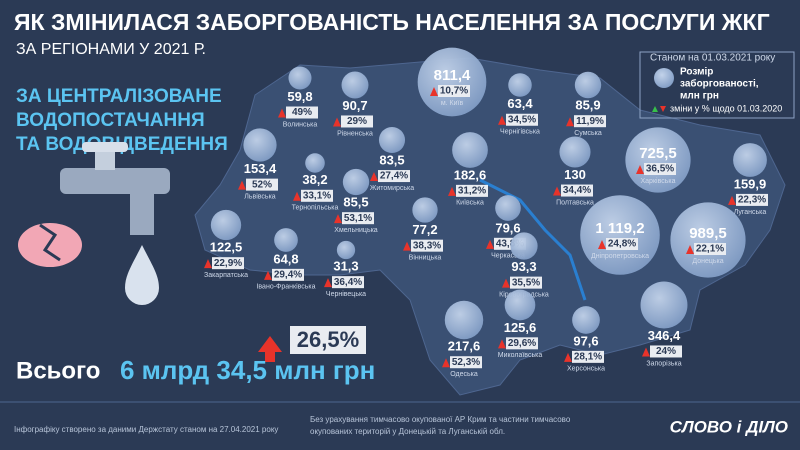  Describe the element at coordinates (710, 249) in the screenshot. I see `region-change: 22,1%` at that location.